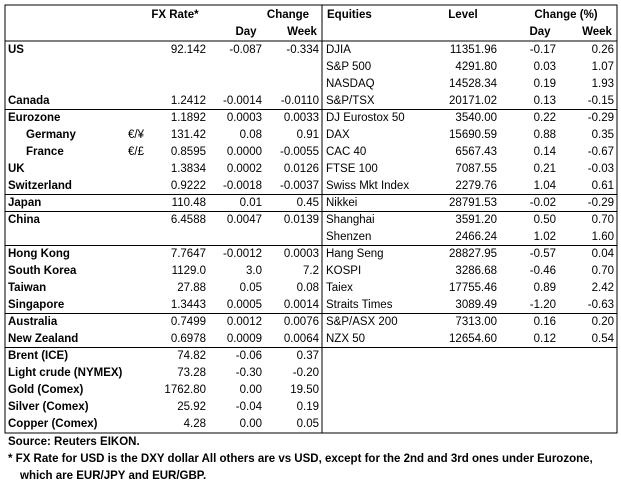 This screenshot has height=504, width=621. I want to click on fx-rate: 1.3443, so click(188, 305).